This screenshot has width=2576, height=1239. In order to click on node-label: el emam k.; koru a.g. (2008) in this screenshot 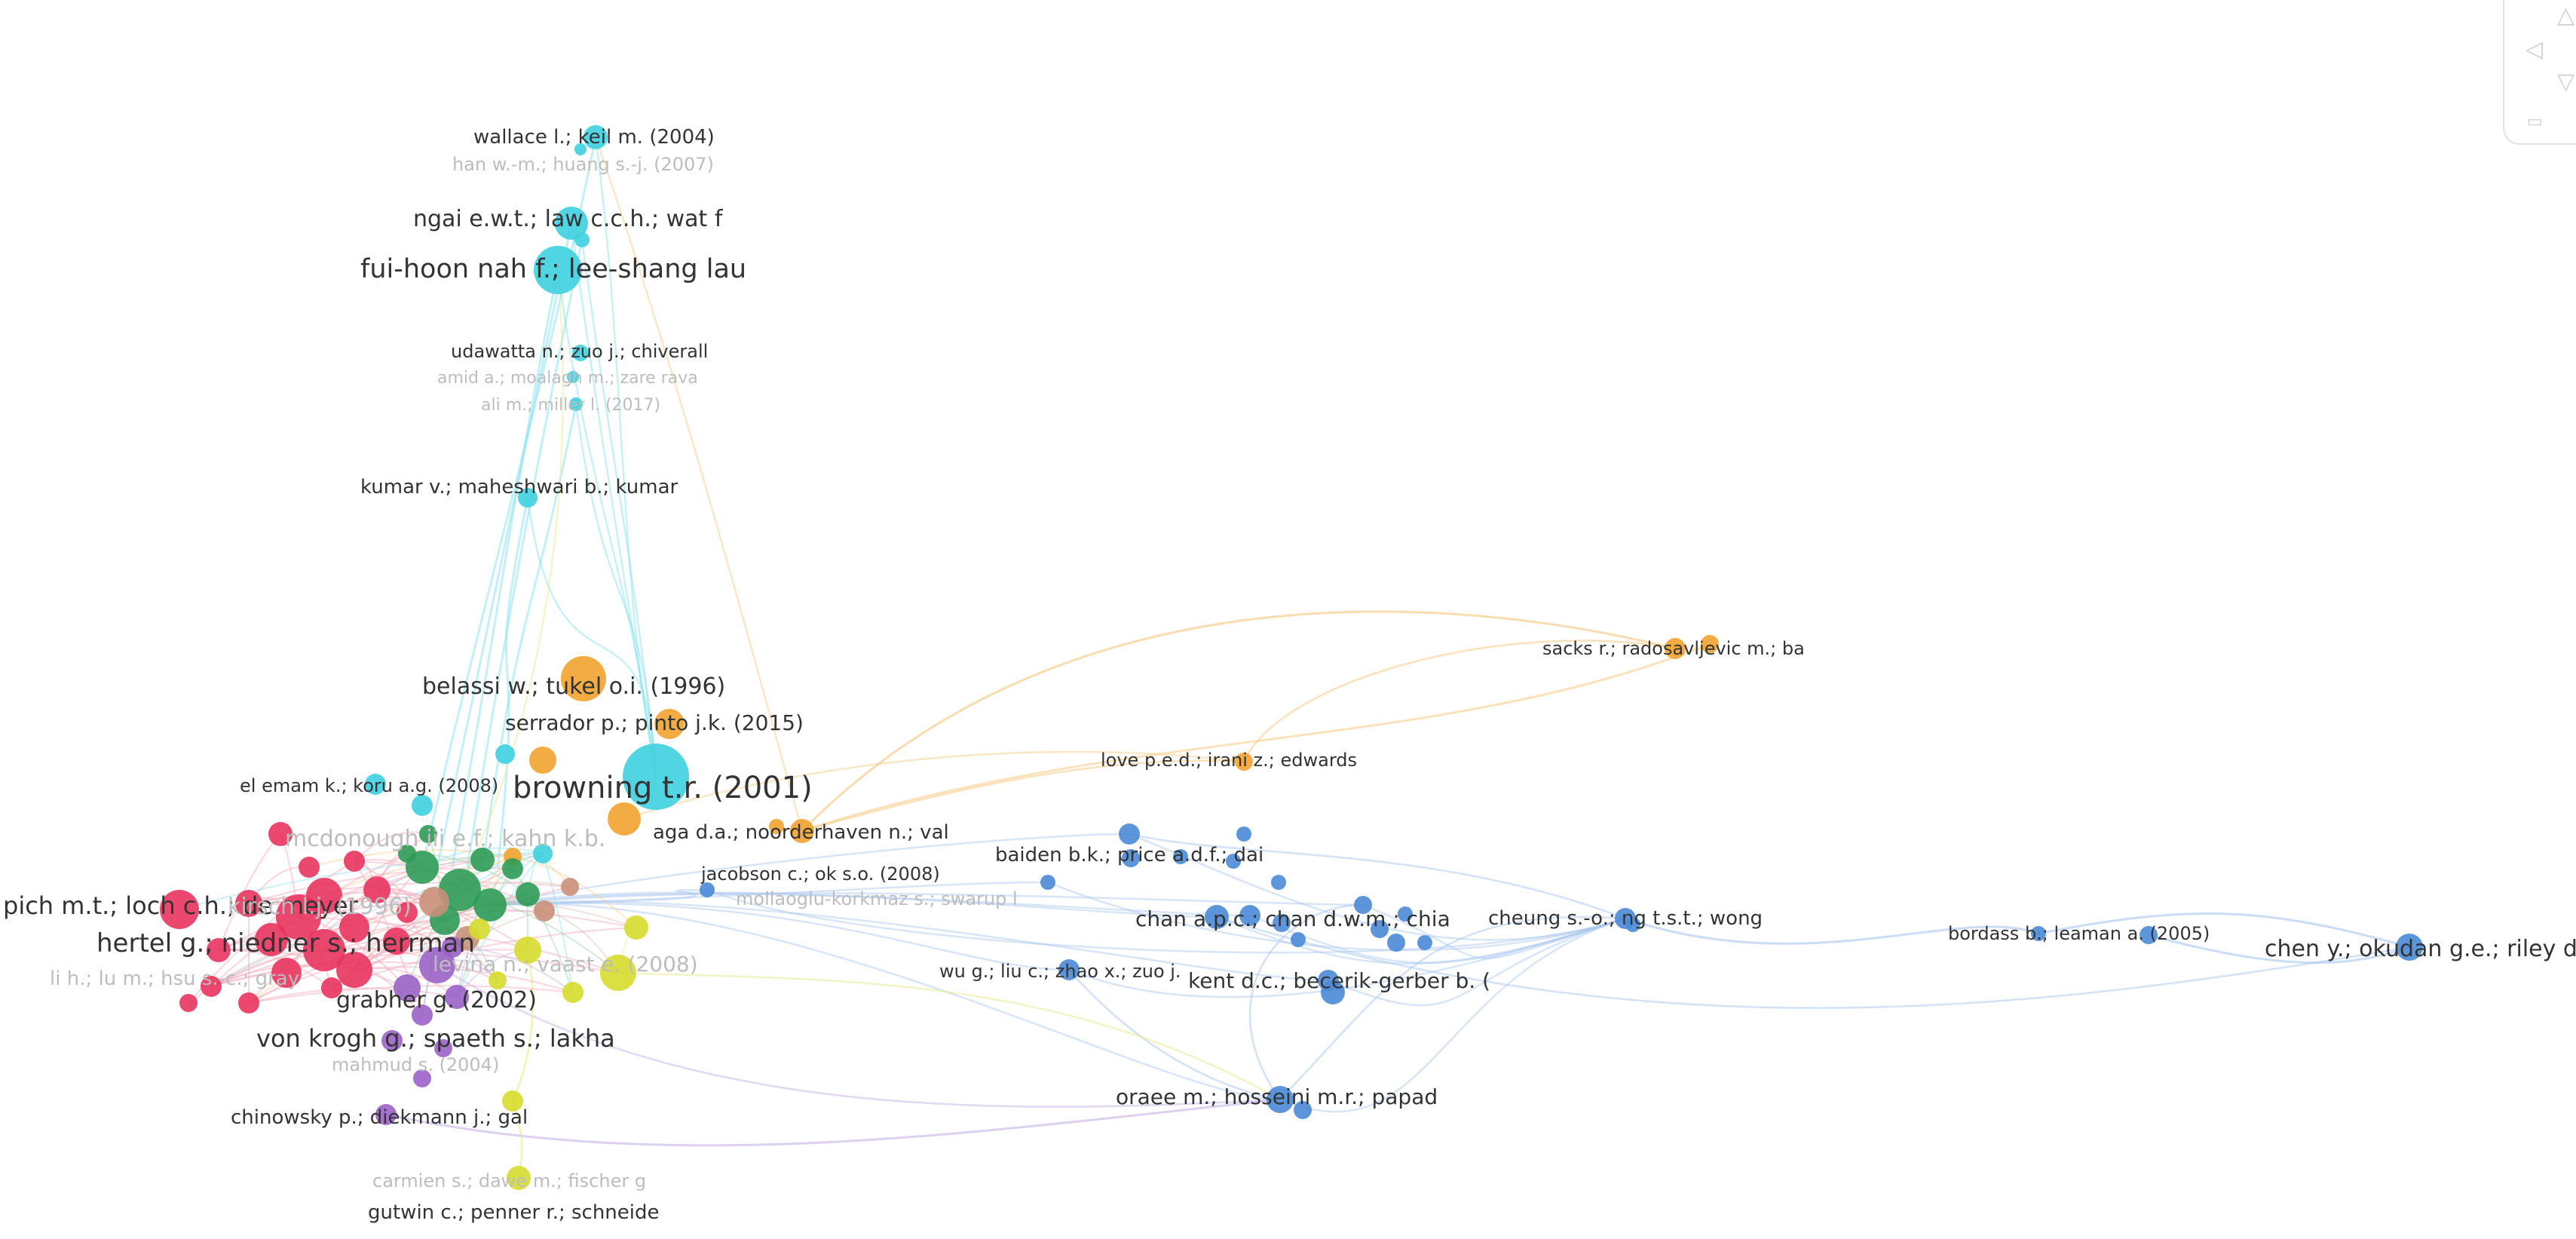, I will do `click(369, 785)`.